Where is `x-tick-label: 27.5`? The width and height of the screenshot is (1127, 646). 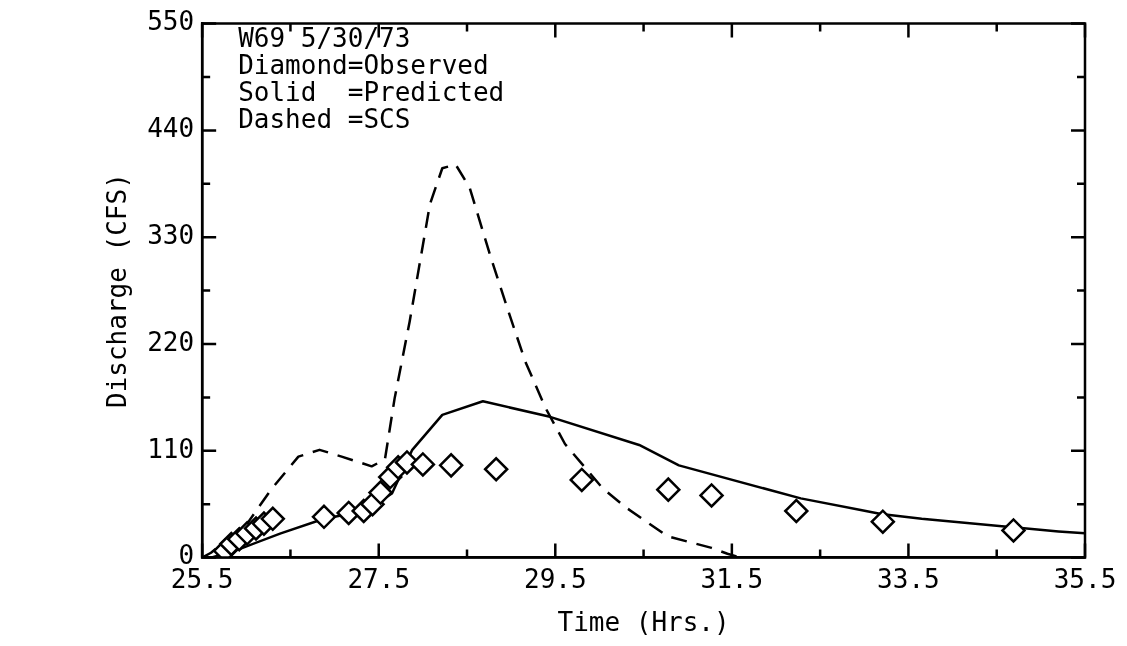 x-tick-label: 27.5 is located at coordinates (379, 578).